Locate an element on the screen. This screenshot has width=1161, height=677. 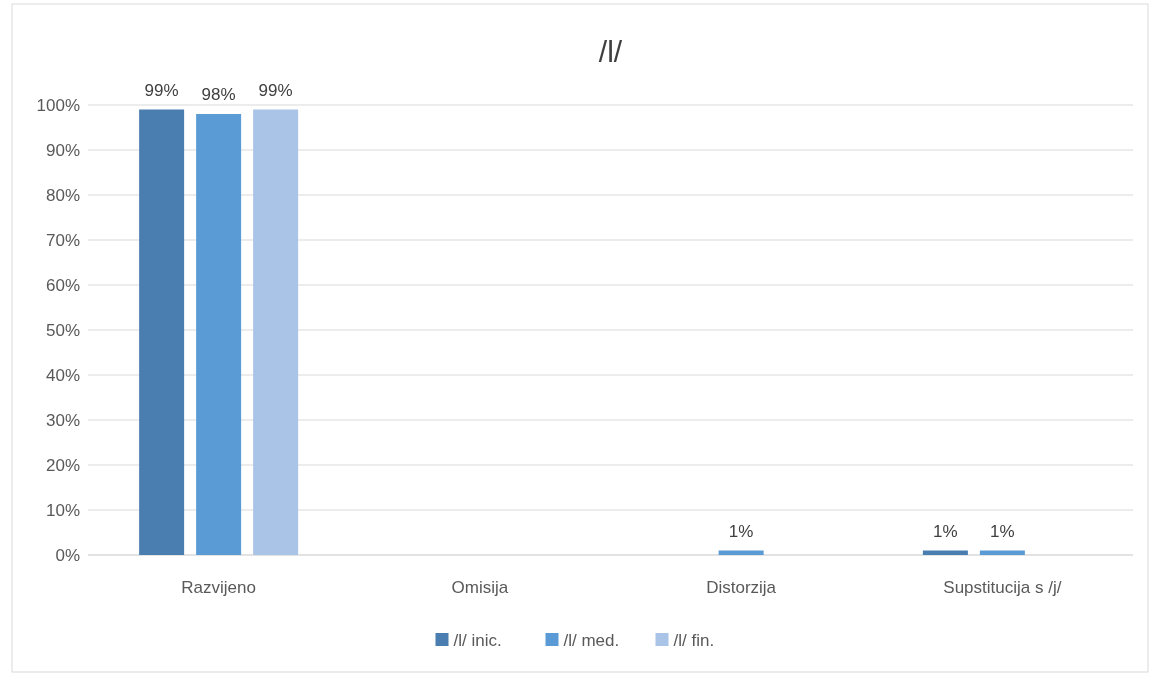
y-tick-label: 30% is located at coordinates (62, 420).